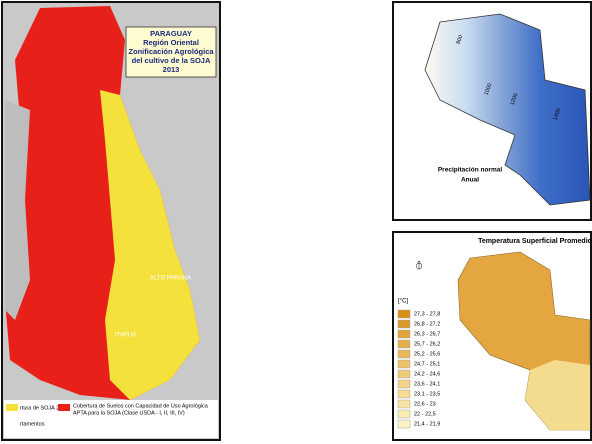 The image size is (592, 444). What do you see at coordinates (460, 39) in the screenshot?
I see `isohyet-label: 800` at bounding box center [460, 39].